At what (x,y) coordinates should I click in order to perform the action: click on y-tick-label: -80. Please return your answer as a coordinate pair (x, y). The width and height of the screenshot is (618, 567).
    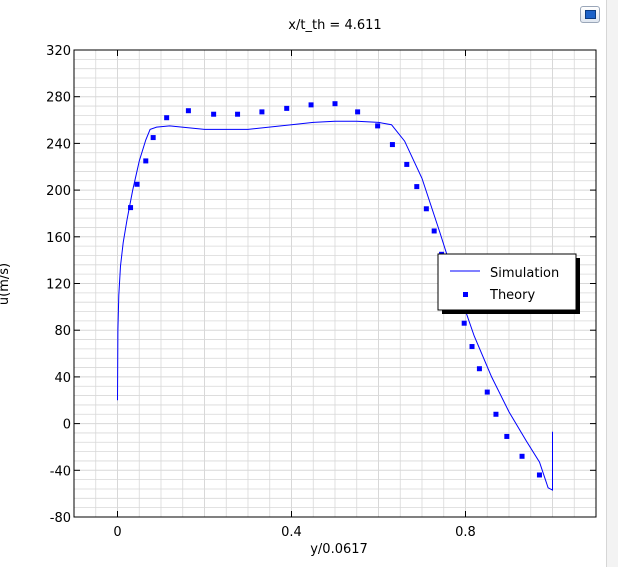
    Looking at the image, I should click on (60, 518).